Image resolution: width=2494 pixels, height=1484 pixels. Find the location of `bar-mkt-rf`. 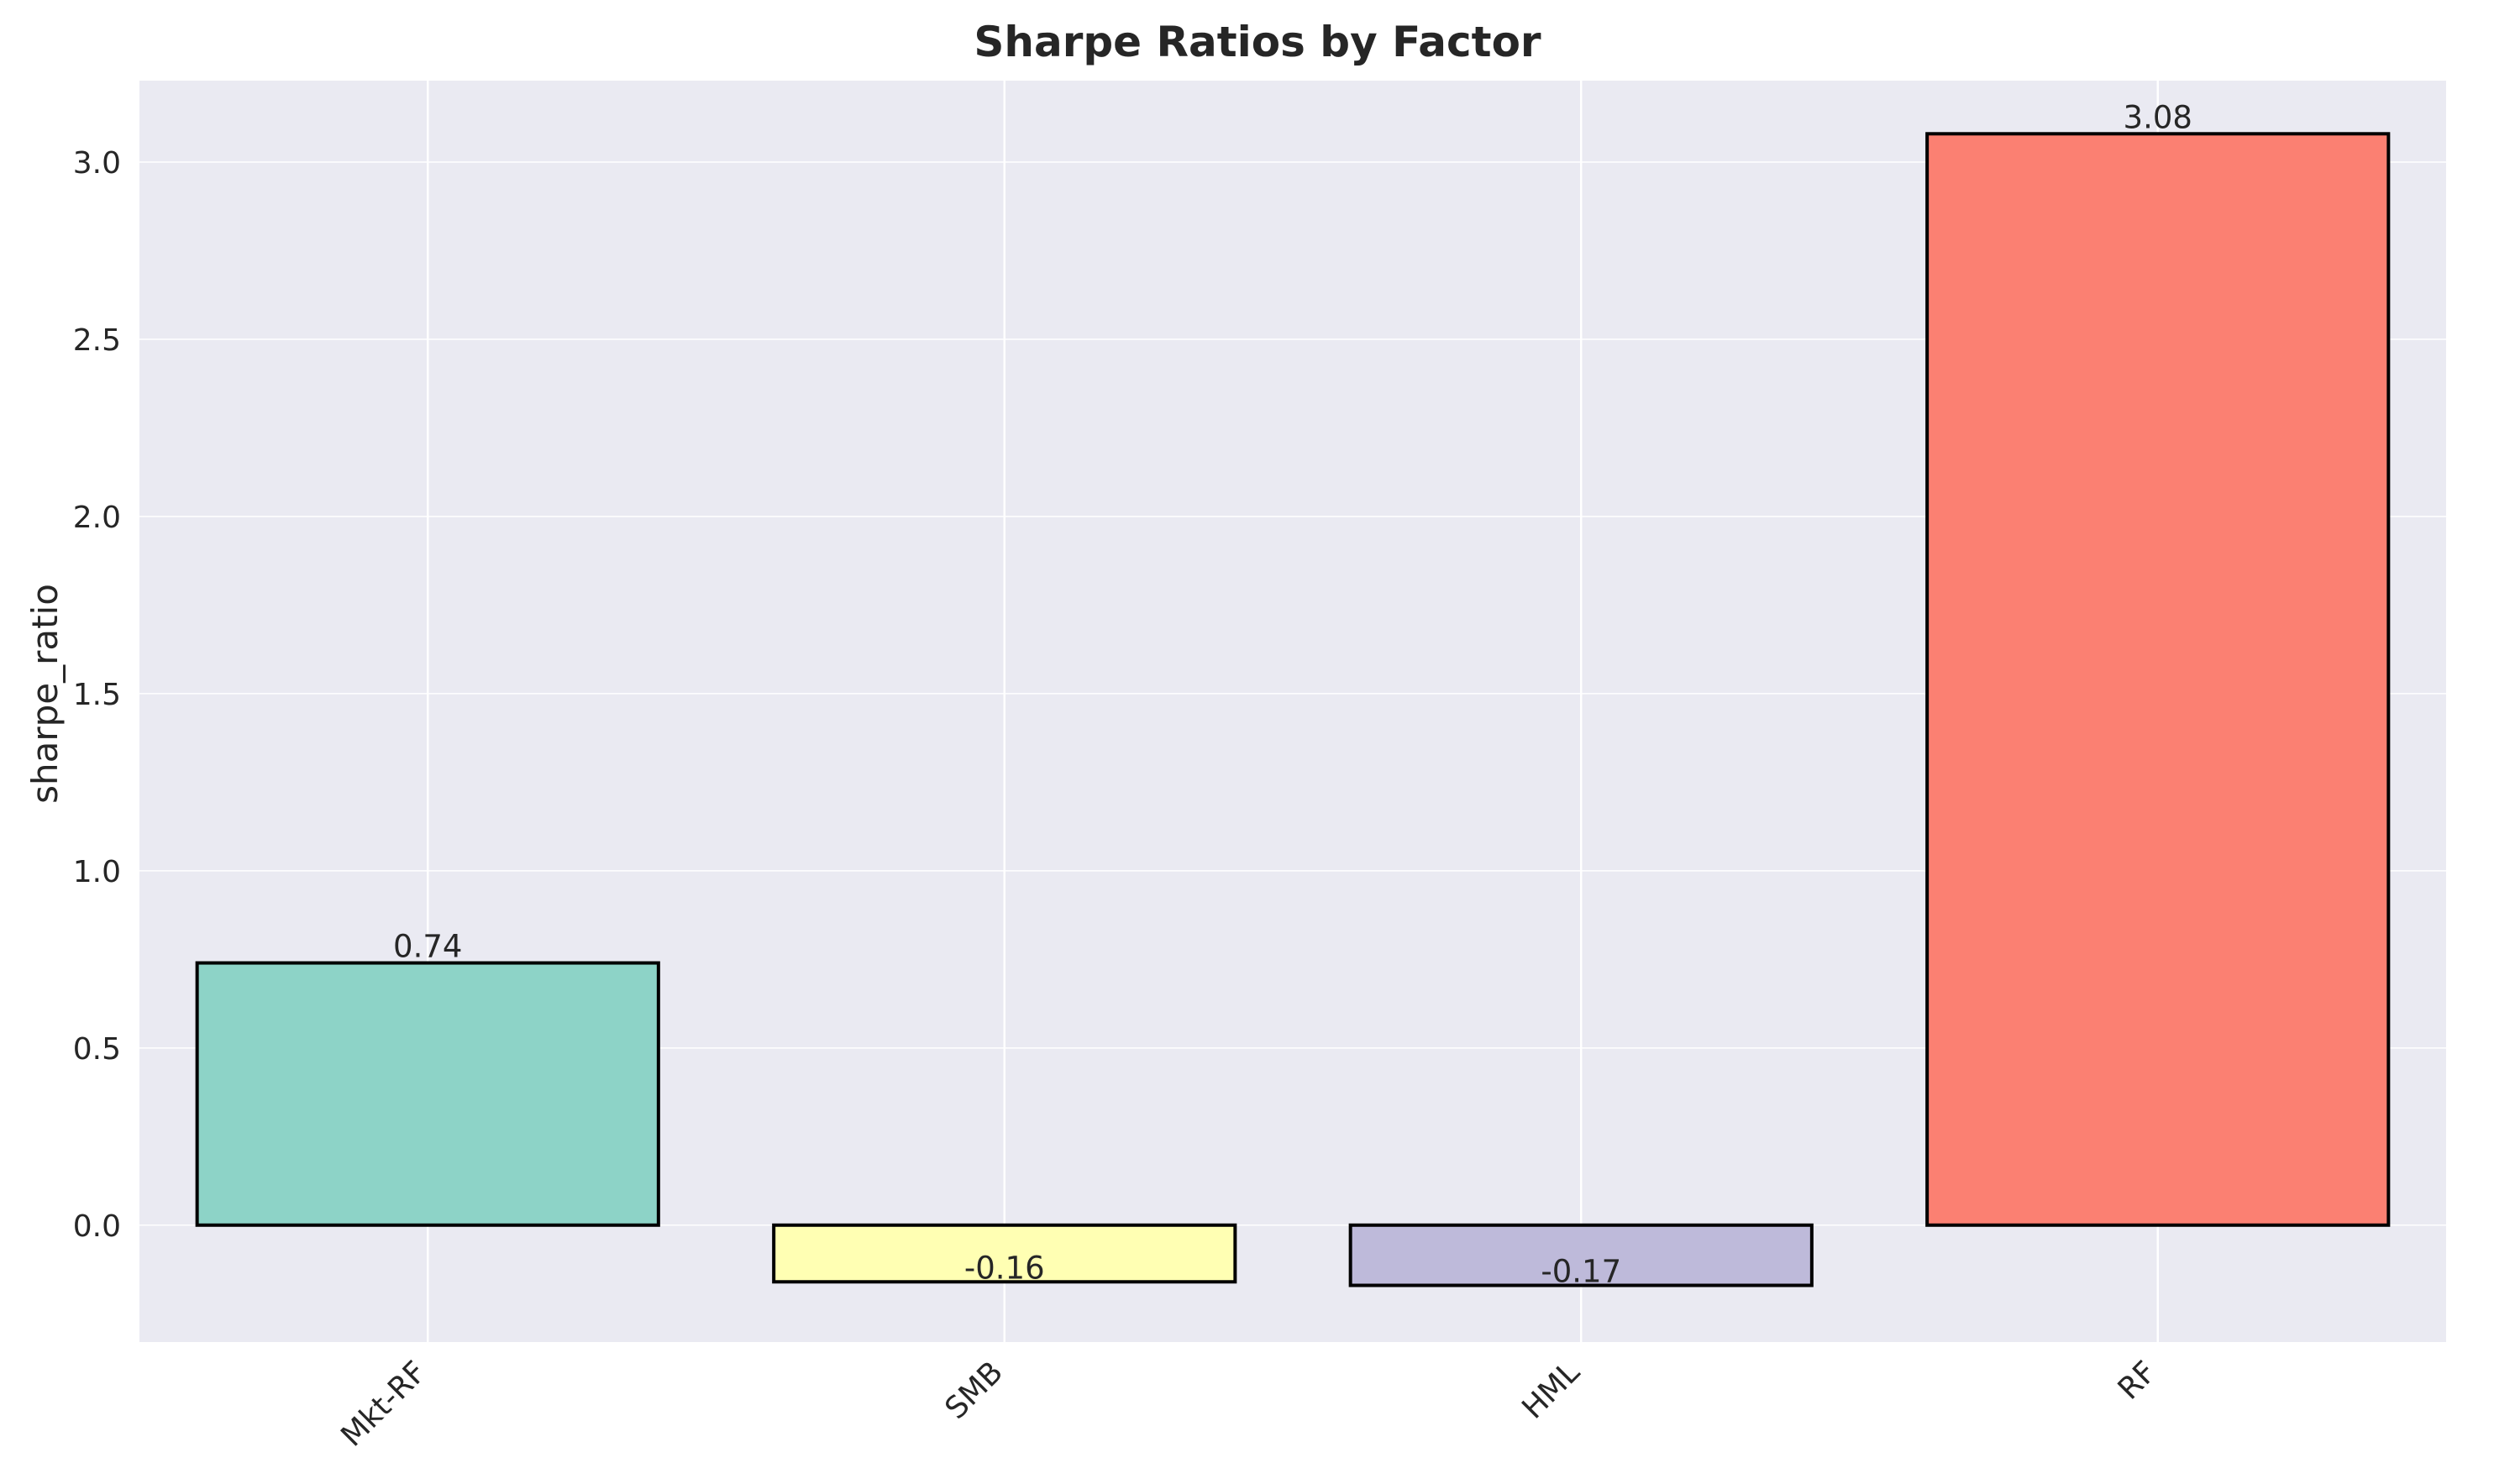

bar-mkt-rf is located at coordinates (427, 1094).